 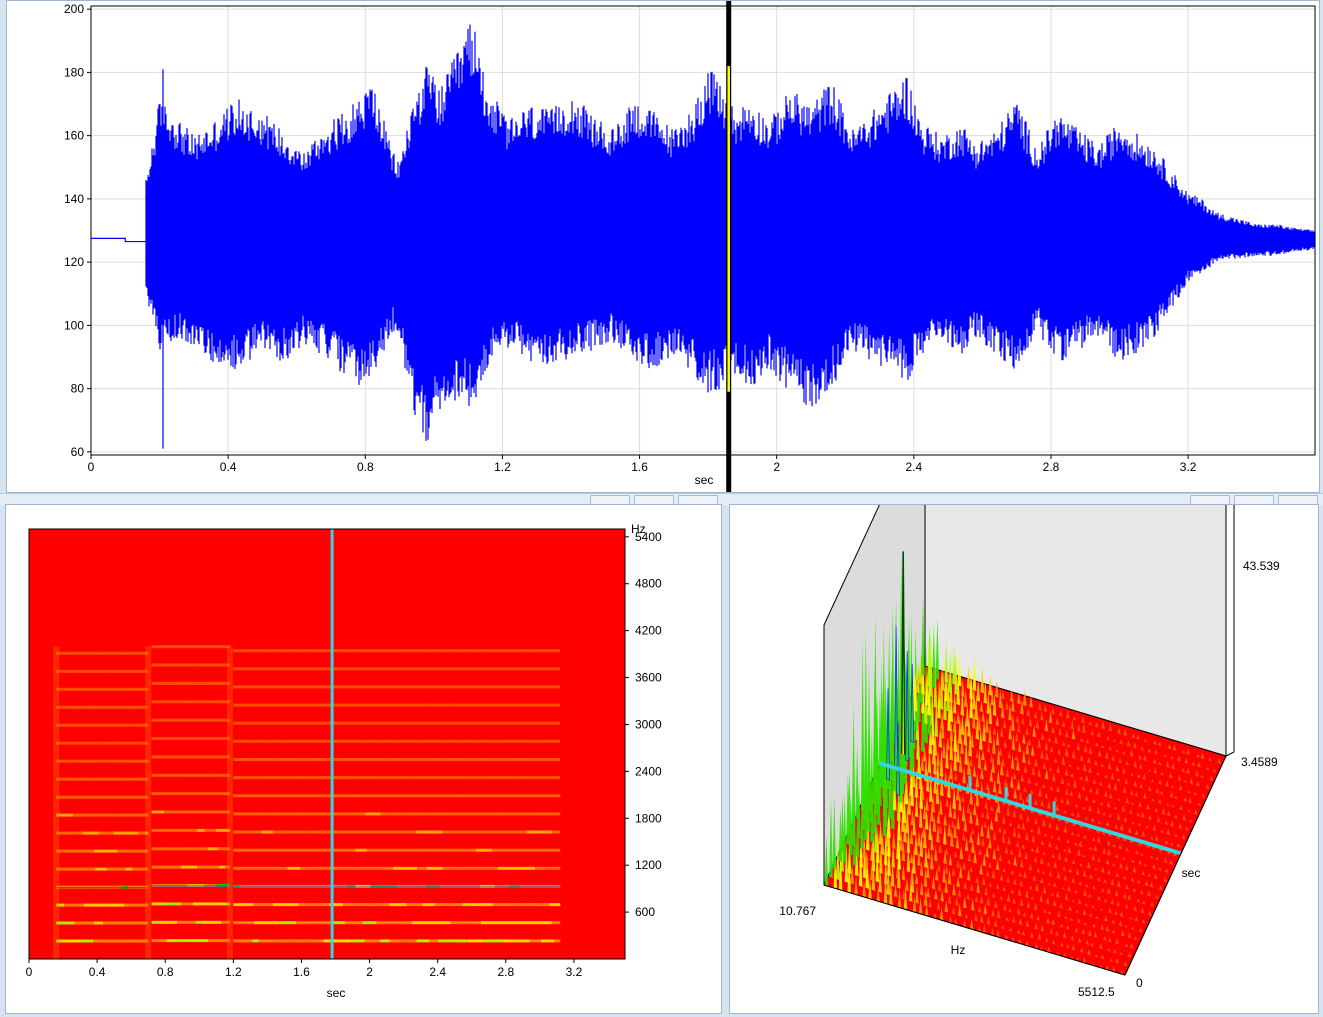 What do you see at coordinates (97, 972) in the screenshot?
I see `x-tick-label: 0.4` at bounding box center [97, 972].